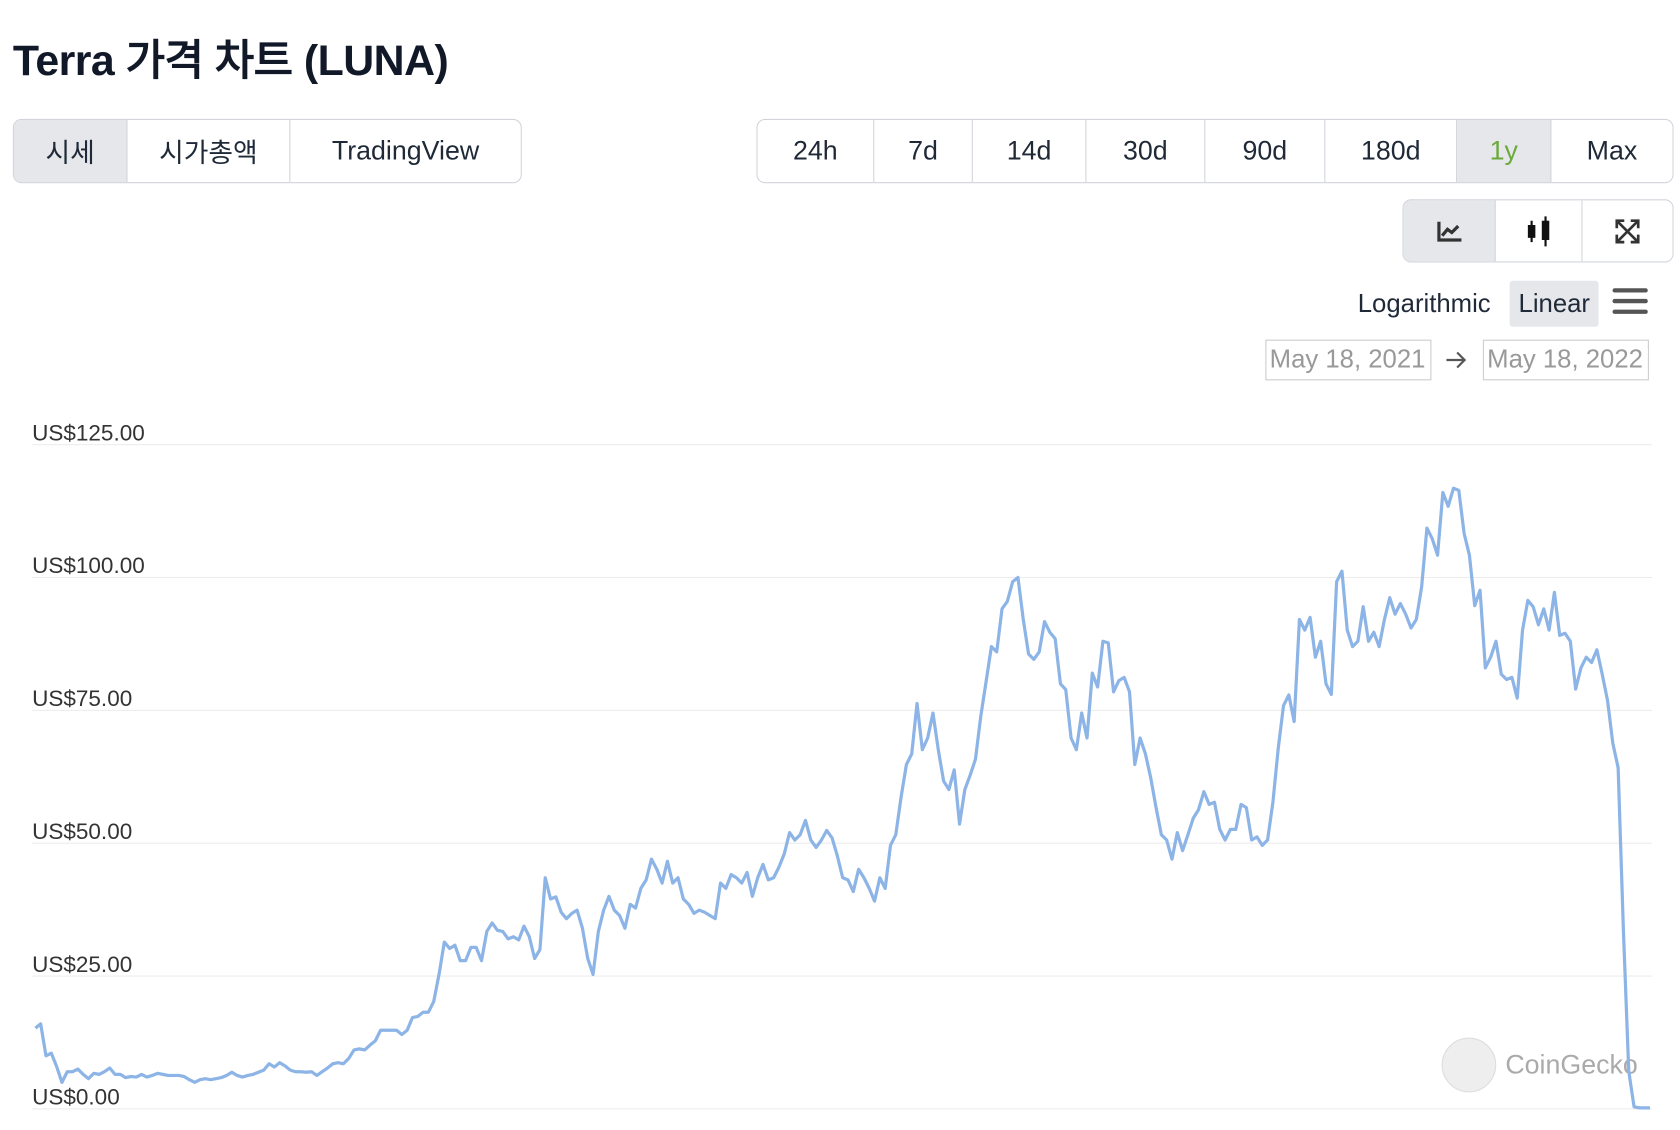 The height and width of the screenshot is (1130, 1680). Describe the element at coordinates (1030, 151) in the screenshot. I see `range-button: 14d` at that location.